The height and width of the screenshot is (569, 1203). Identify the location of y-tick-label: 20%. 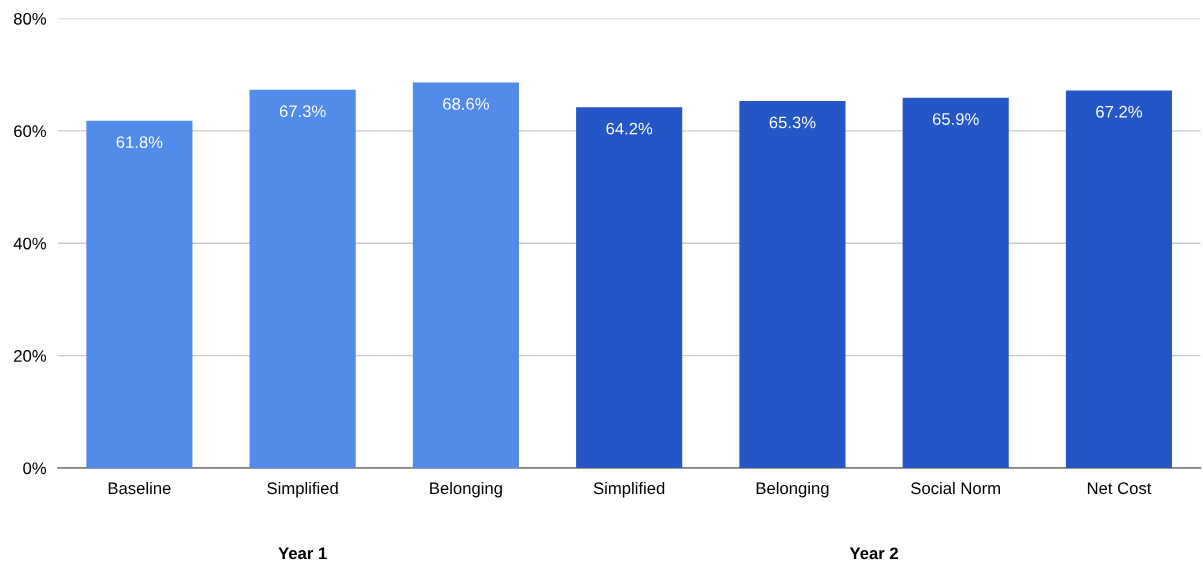
(30, 356).